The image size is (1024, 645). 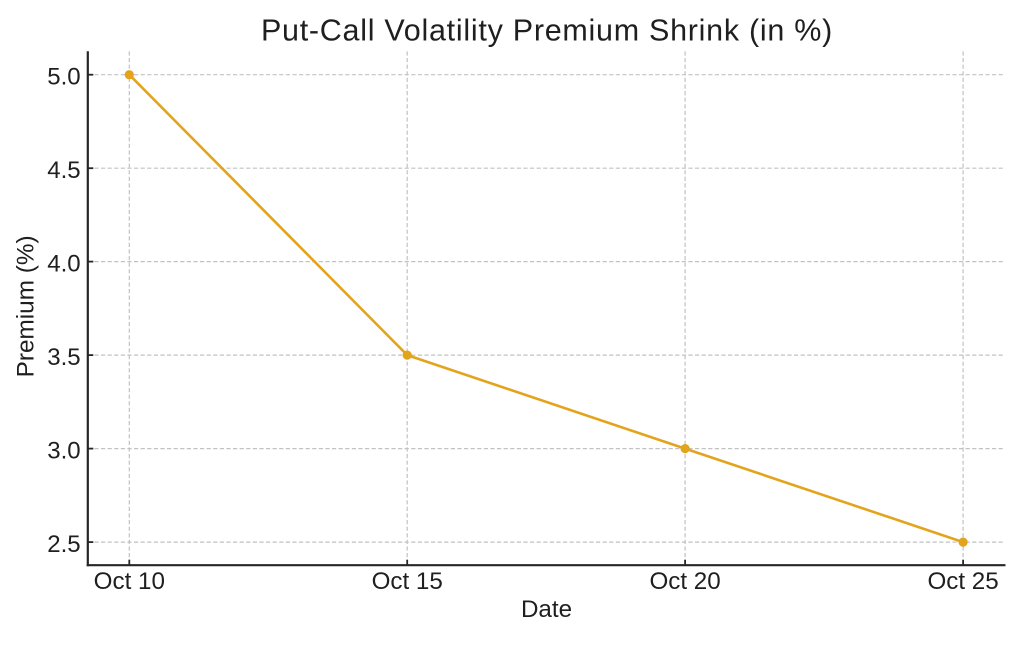 I want to click on svg-text: Premium (%), so click(x=25, y=306).